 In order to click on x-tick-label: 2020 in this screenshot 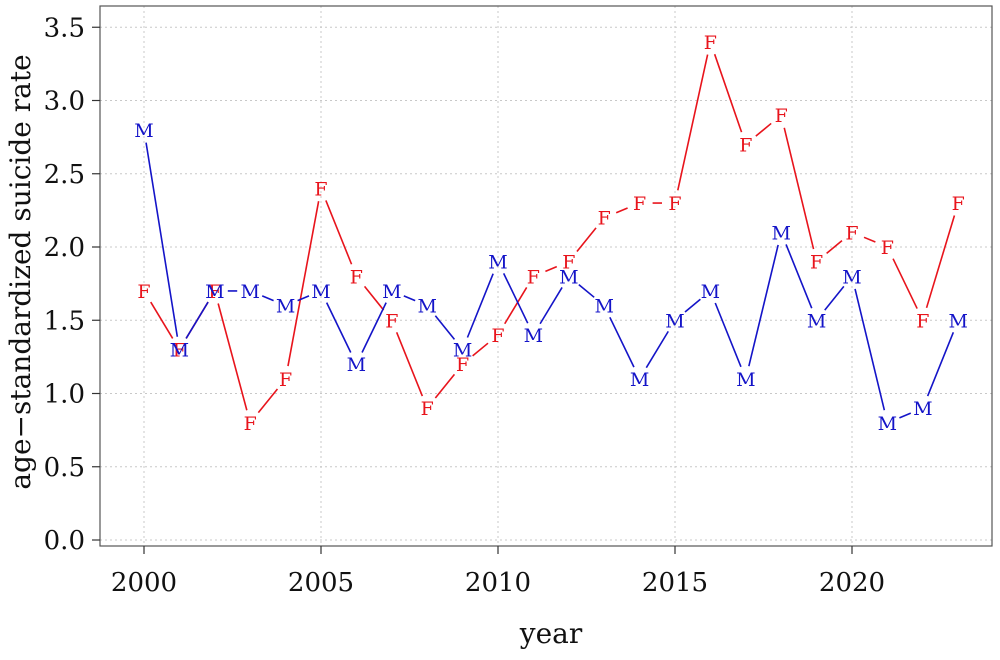, I will do `click(852, 583)`.